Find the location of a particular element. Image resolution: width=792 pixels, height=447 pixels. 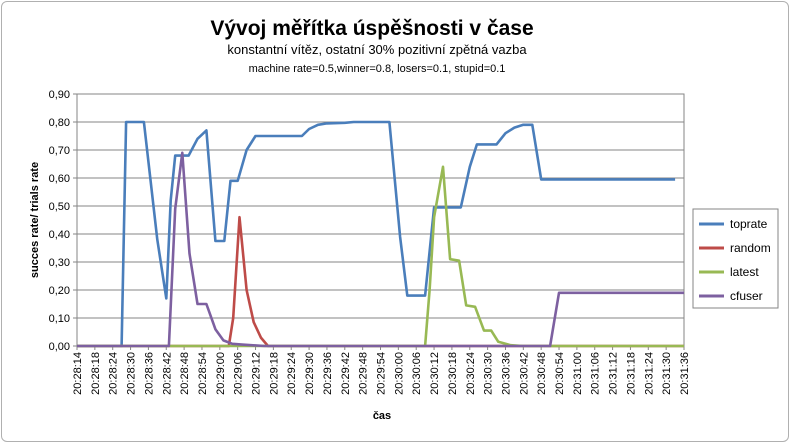

y-tick-label: 0,90 is located at coordinates (59, 95).